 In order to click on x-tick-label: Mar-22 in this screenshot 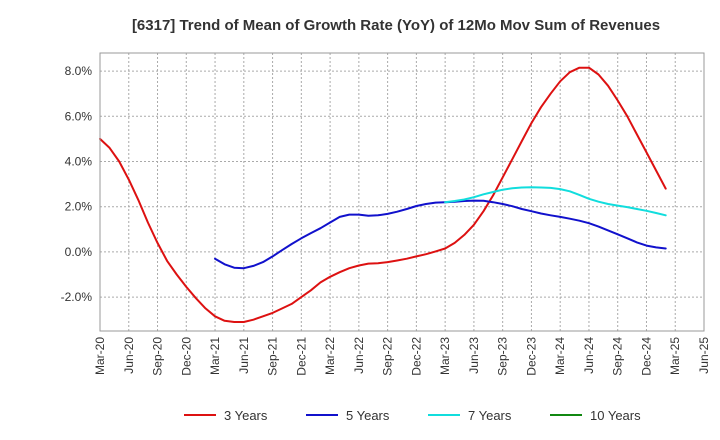, I will do `click(330, 356)`.